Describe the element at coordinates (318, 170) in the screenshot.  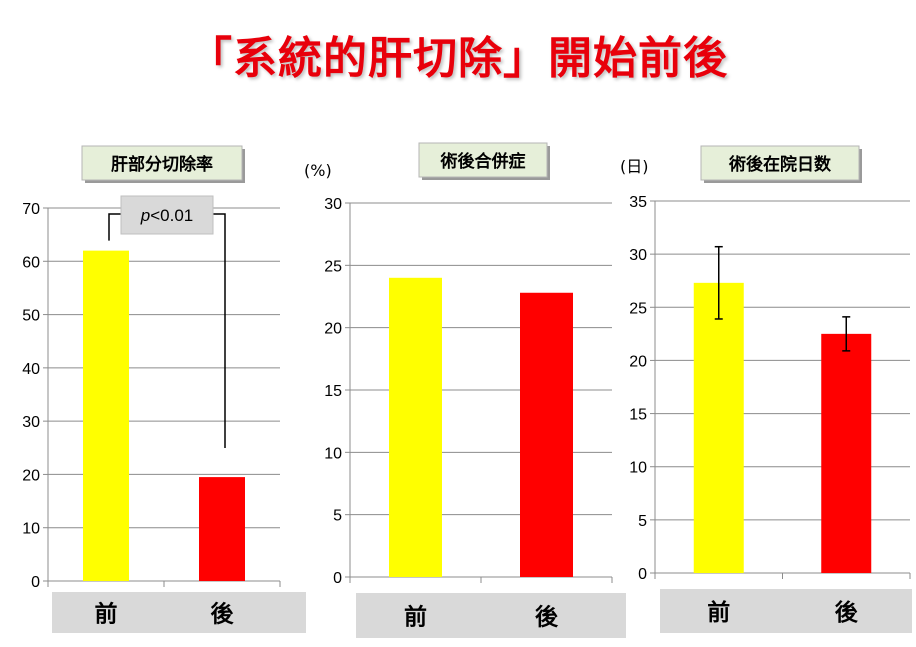
I see `y-unit-label: (%)` at that location.